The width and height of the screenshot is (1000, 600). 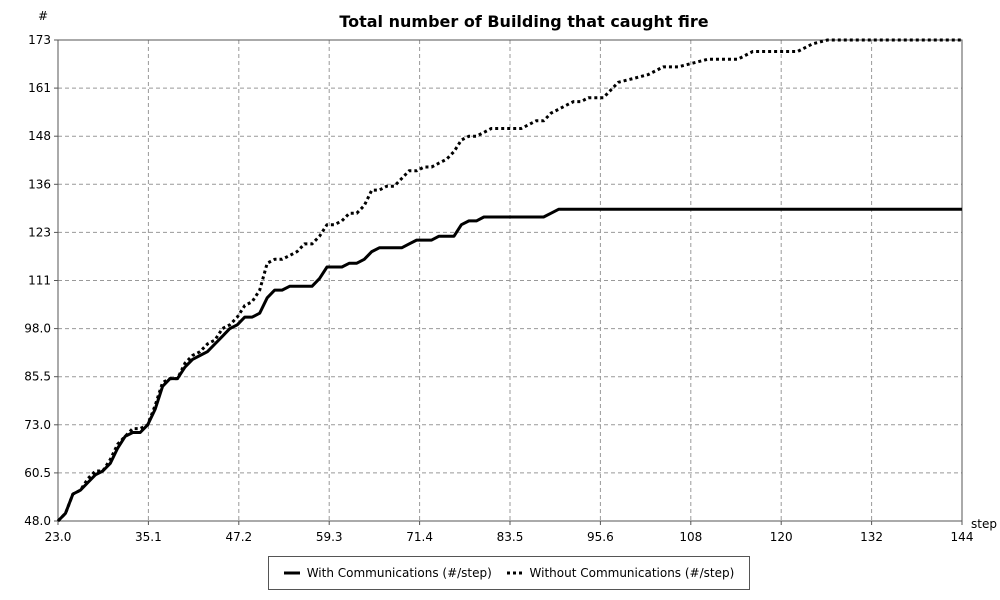 What do you see at coordinates (984, 524) in the screenshot?
I see `x-axis-label: step` at bounding box center [984, 524].